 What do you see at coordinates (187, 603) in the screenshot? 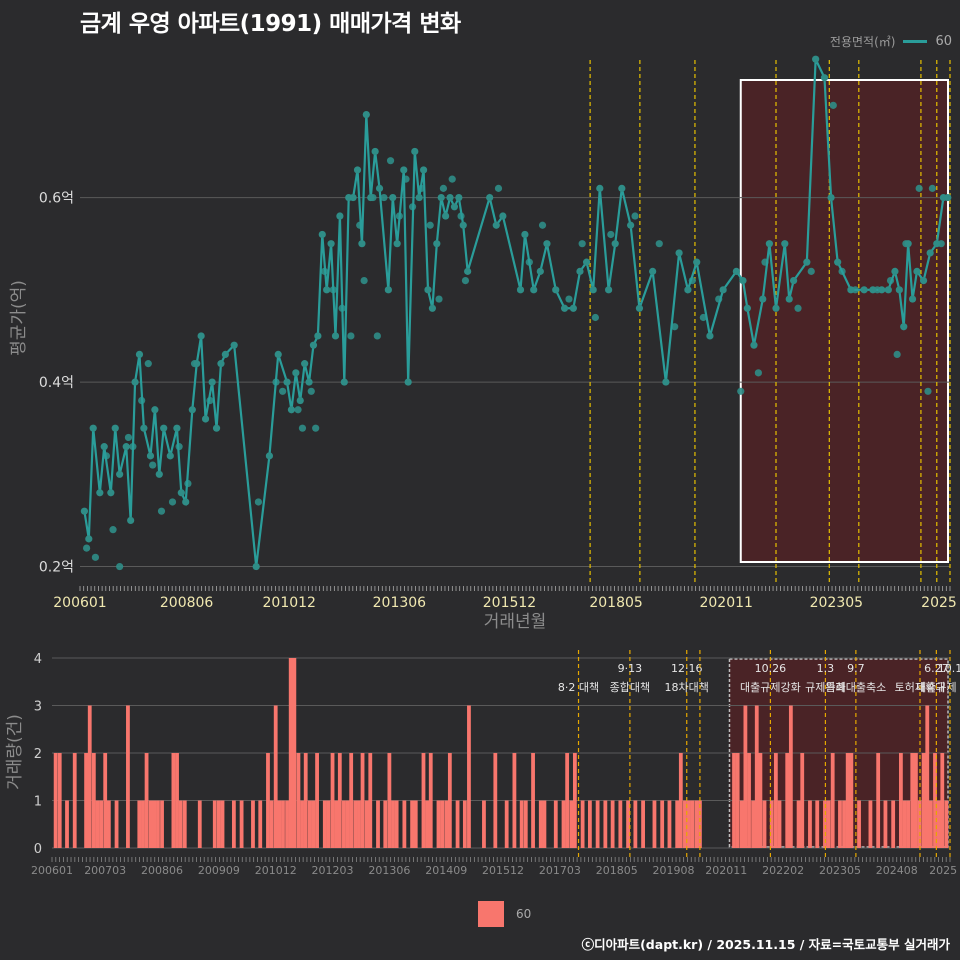
I see `x-tick-label: 200806` at bounding box center [187, 603].